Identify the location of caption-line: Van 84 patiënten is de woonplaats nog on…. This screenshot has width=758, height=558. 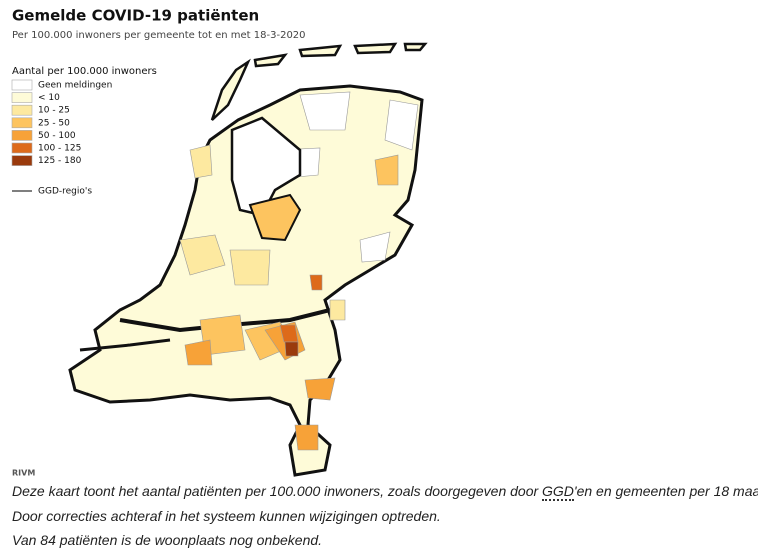
(167, 540).